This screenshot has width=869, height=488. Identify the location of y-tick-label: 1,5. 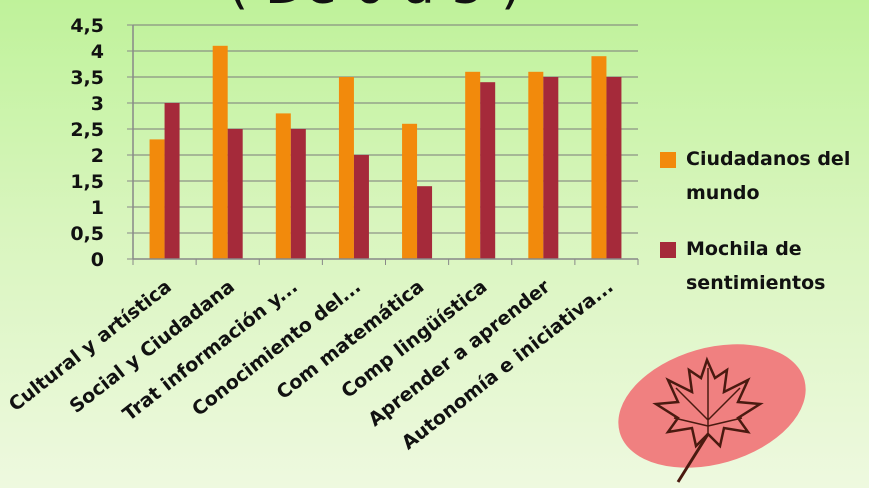
(87, 182).